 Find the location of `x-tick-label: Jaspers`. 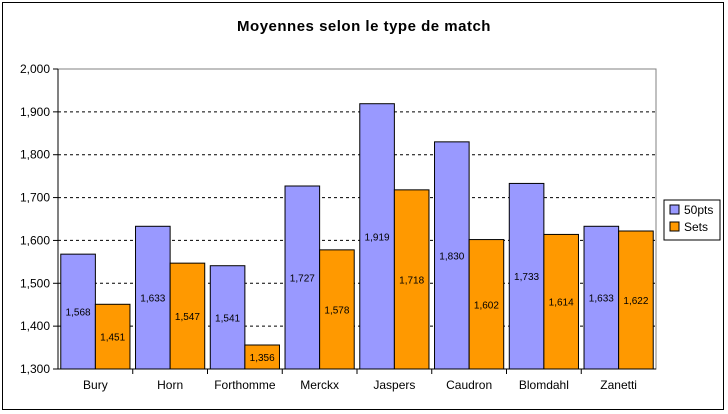

x-tick-label: Jaspers is located at coordinates (394, 385).